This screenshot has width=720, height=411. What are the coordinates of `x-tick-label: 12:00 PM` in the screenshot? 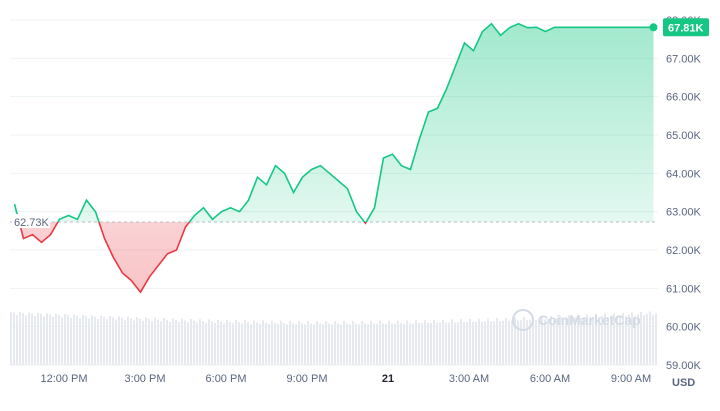 It's located at (63, 379).